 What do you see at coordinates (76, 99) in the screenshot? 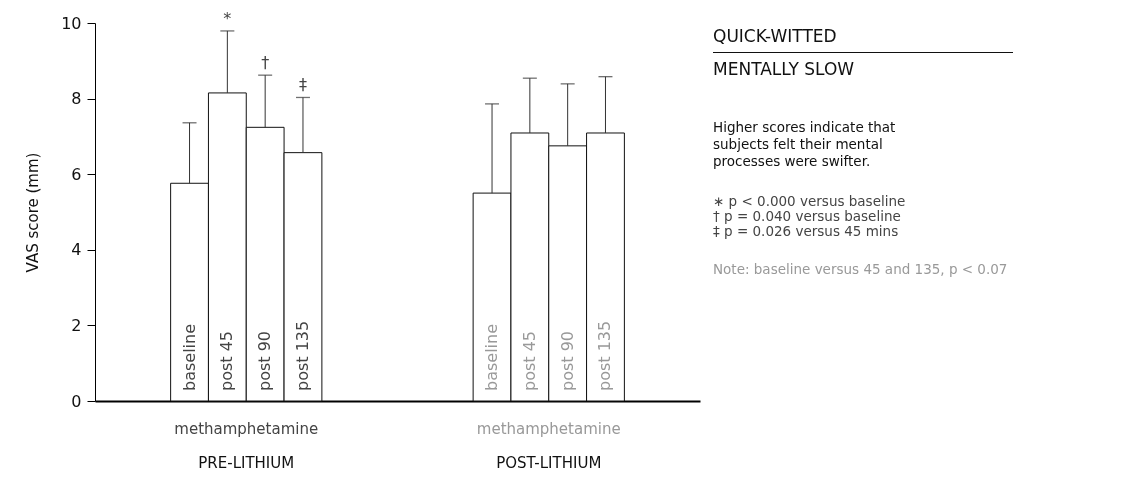
I see `y-tick-label: 8` at bounding box center [76, 99].